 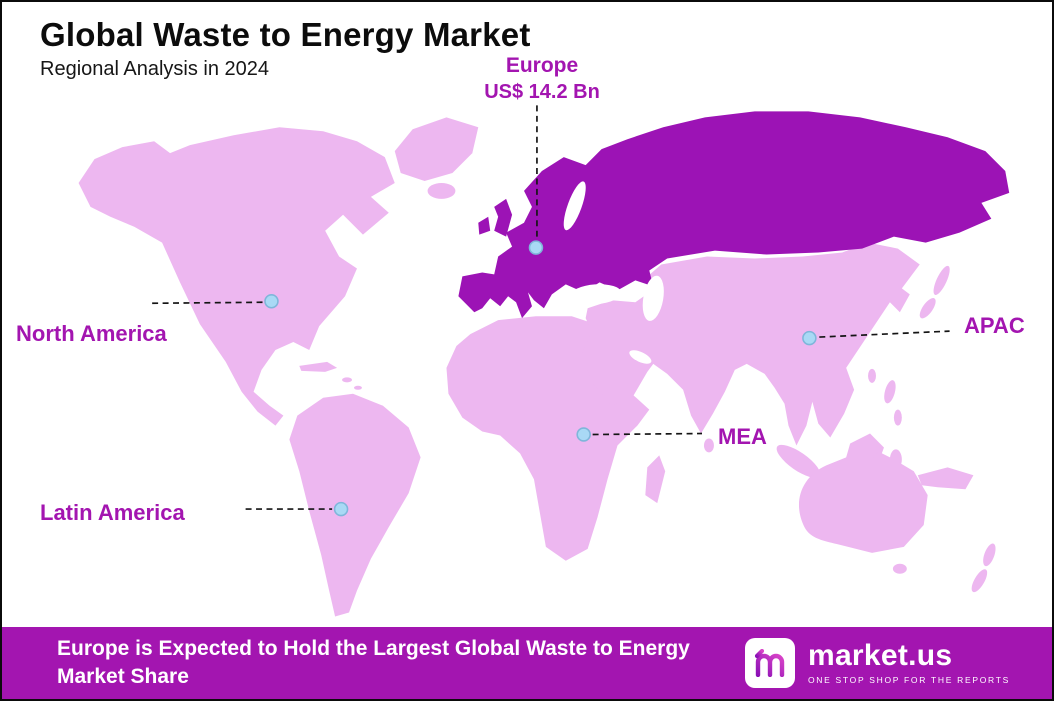 What do you see at coordinates (155, 69) in the screenshot?
I see `page-subtitle: Regional Analysis in 2024` at bounding box center [155, 69].